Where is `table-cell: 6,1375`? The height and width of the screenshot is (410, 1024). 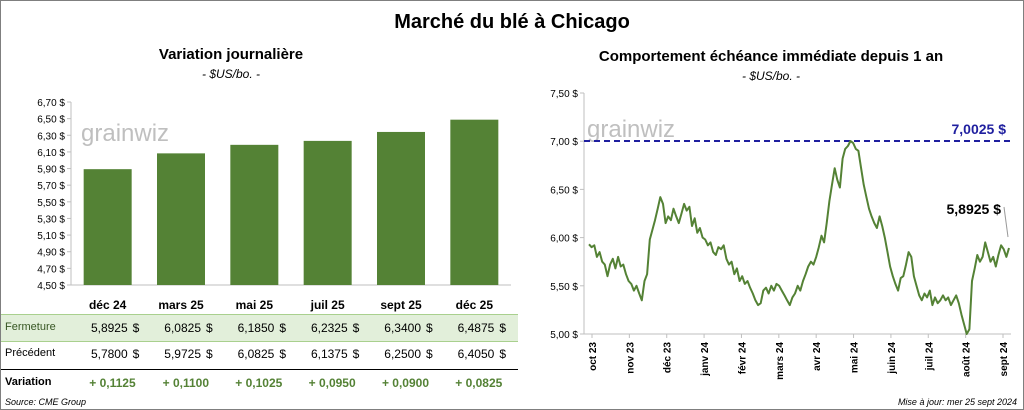
table-cell: 6,1375 is located at coordinates (329, 354).